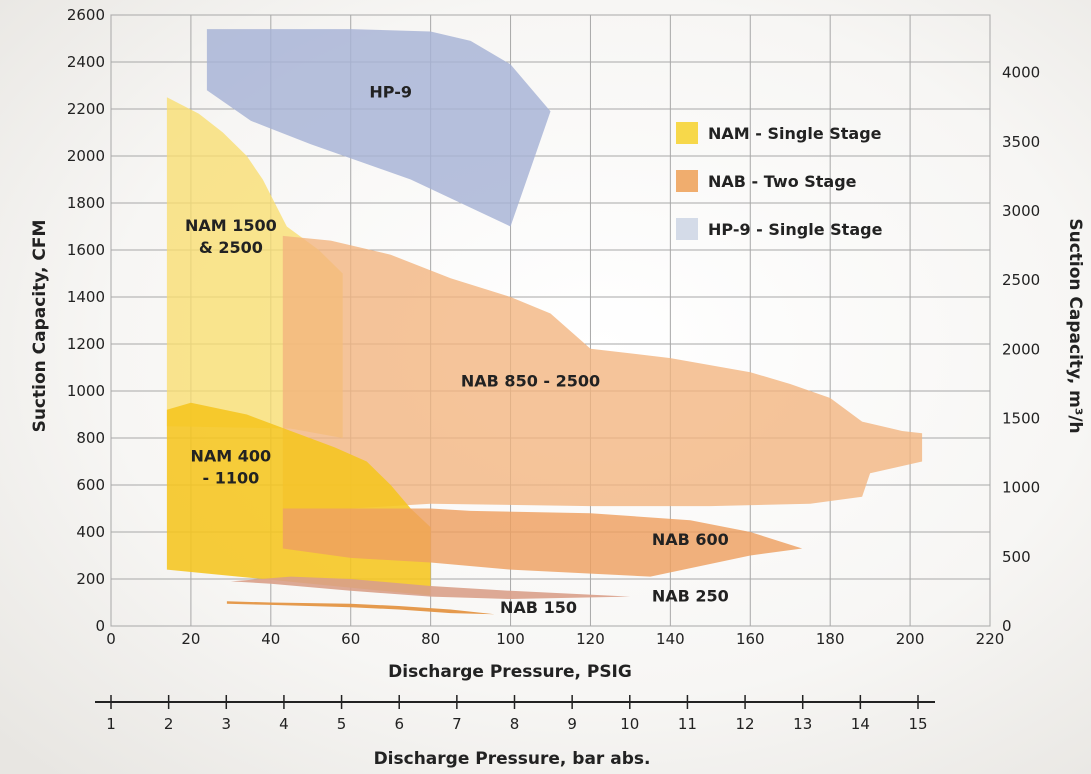 The image size is (1091, 774). What do you see at coordinates (860, 724) in the screenshot?
I see `bar-tick-label: 14` at bounding box center [860, 724].